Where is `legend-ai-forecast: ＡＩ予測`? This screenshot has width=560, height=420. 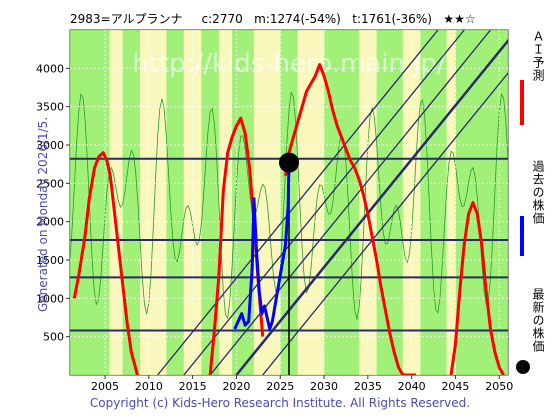
legend-ai-forecast: ＡＩ予測 is located at coordinates (531, 77).